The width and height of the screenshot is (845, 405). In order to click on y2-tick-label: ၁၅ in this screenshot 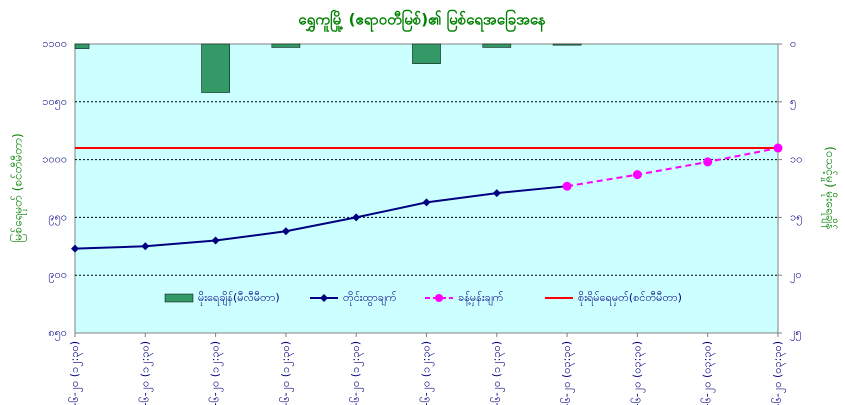, I will do `click(796, 217)`.